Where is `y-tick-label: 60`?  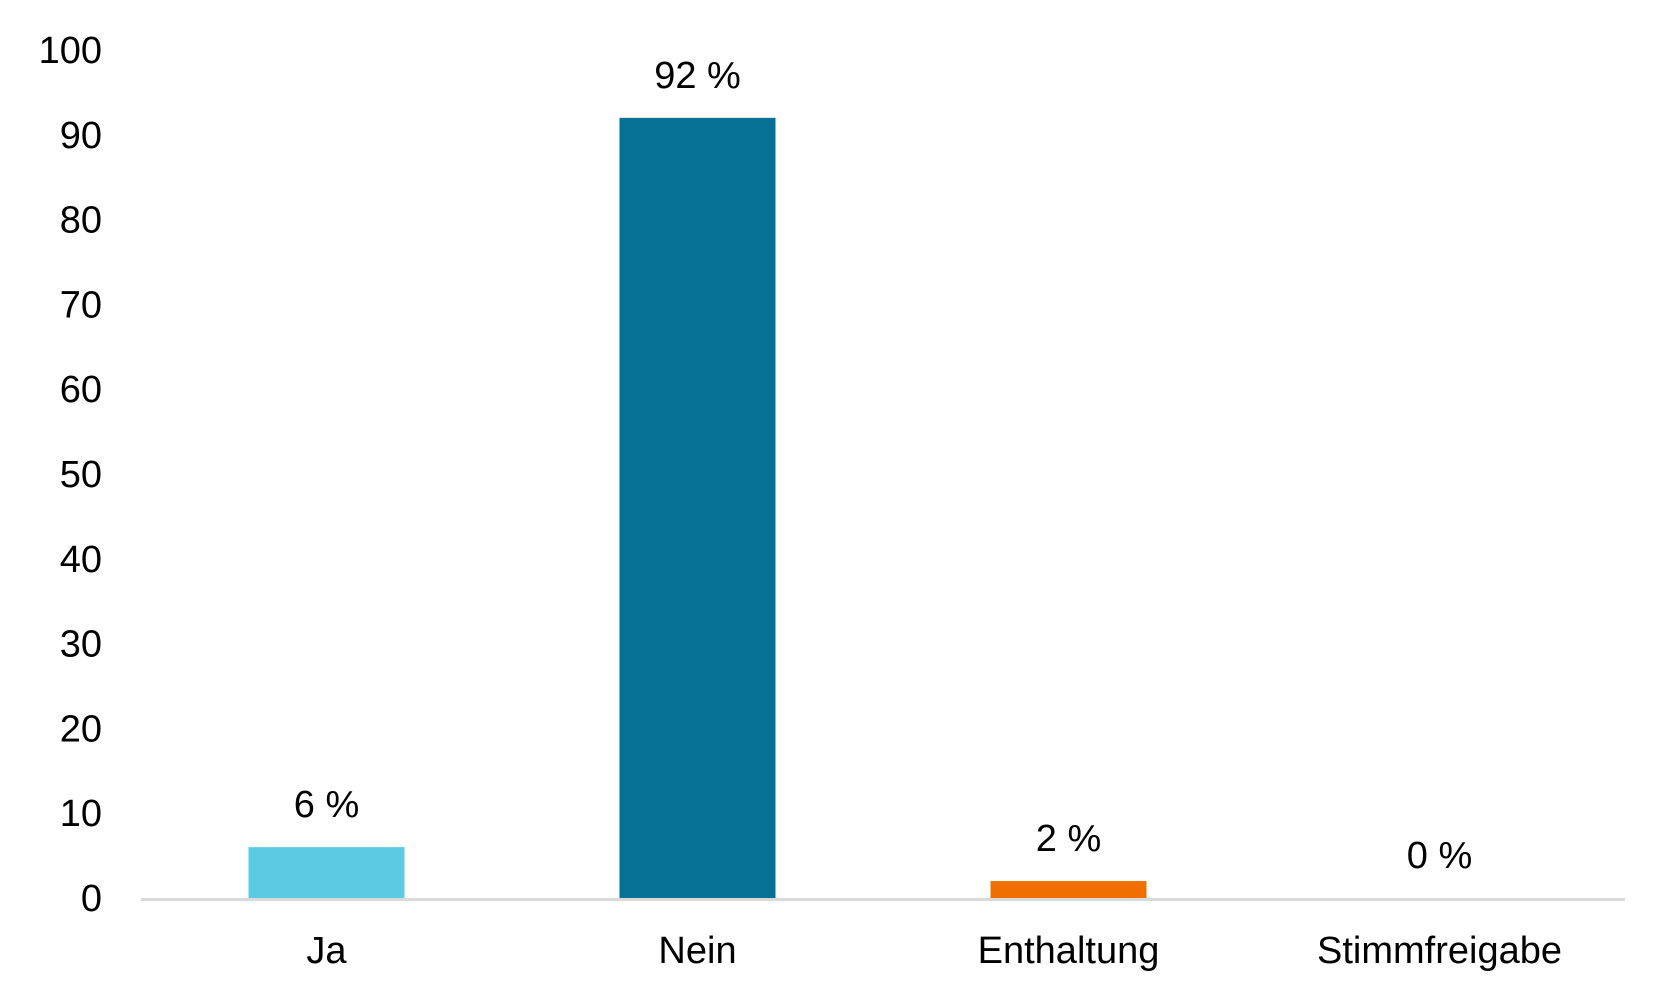 y-tick-label: 60 is located at coordinates (81, 390).